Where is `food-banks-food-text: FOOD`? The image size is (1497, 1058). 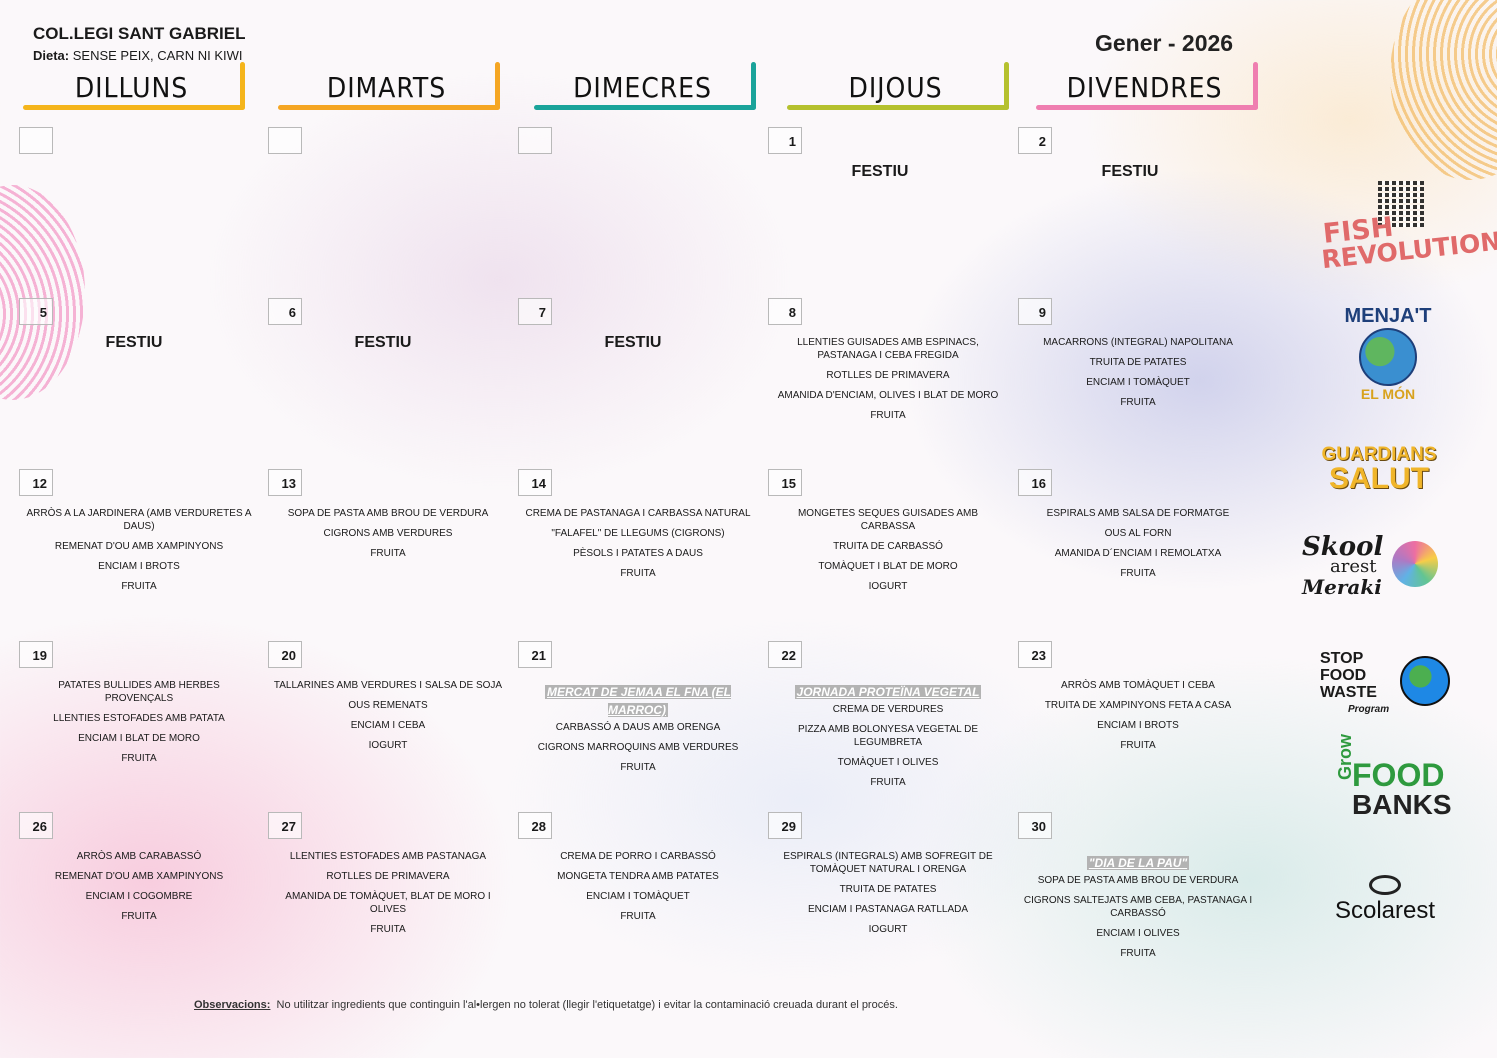
food-banks-food-text: FOOD is located at coordinates (1398, 775).